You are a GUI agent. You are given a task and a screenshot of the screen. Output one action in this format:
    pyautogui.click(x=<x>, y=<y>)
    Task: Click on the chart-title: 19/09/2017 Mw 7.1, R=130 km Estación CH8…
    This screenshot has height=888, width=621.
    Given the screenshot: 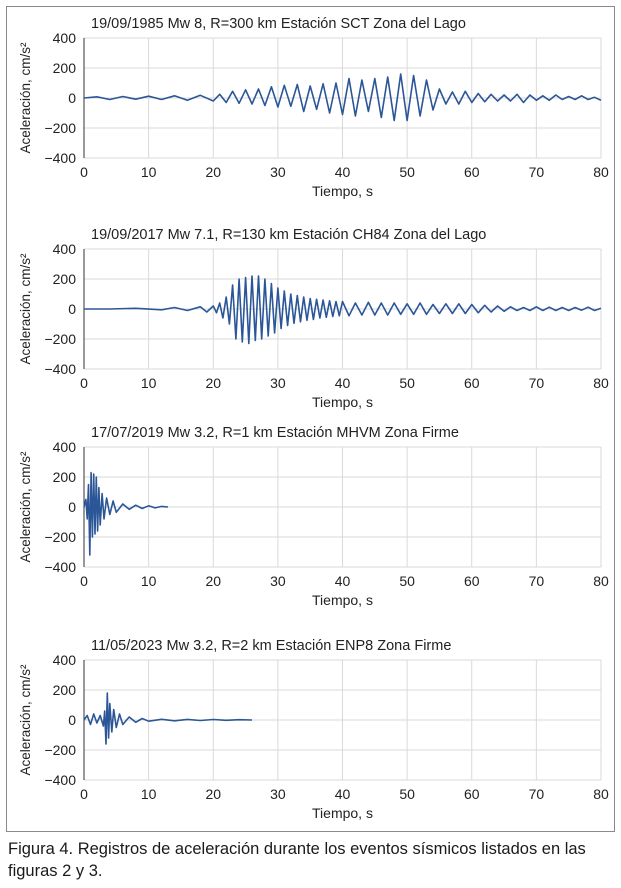 What is the action you would take?
    pyautogui.click(x=288, y=235)
    